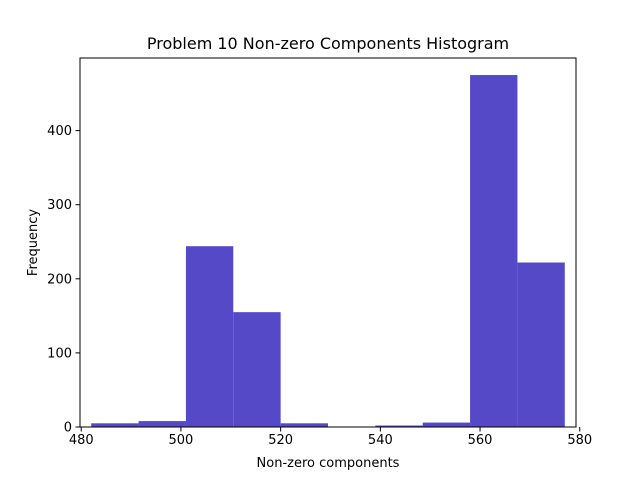 This screenshot has height=480, width=640. I want to click on chart-title: Problem 10 Non-zero Components Histogram, so click(328, 43).